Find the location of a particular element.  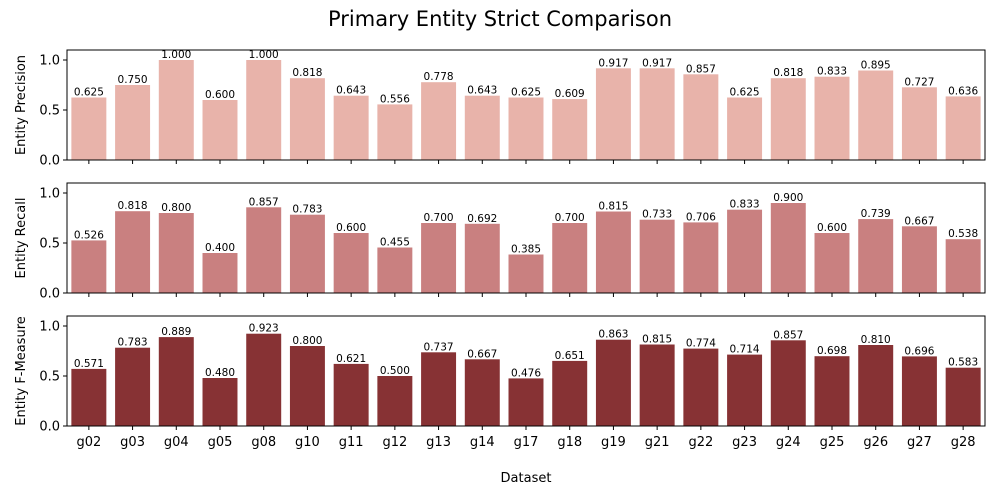

data-label-g17: 0.476 is located at coordinates (526, 373).